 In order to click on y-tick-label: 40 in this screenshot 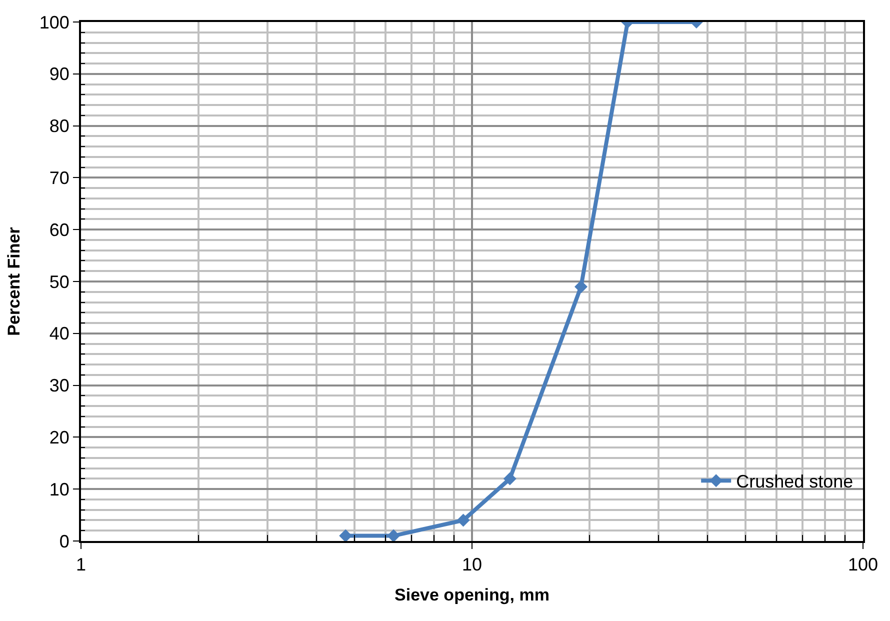, I will do `click(59, 334)`.